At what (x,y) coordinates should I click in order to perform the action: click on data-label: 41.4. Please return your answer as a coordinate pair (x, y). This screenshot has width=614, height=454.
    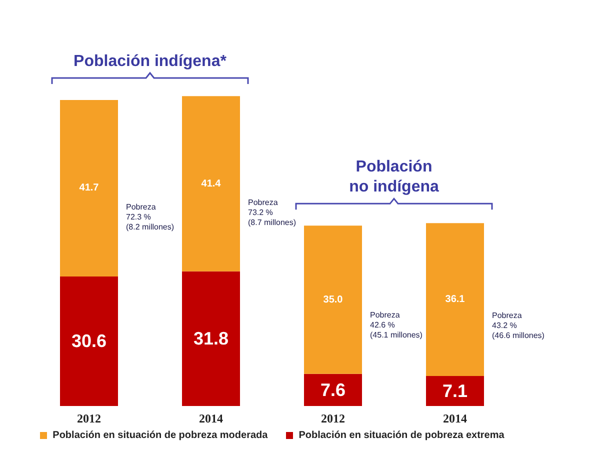
    Looking at the image, I should click on (211, 184).